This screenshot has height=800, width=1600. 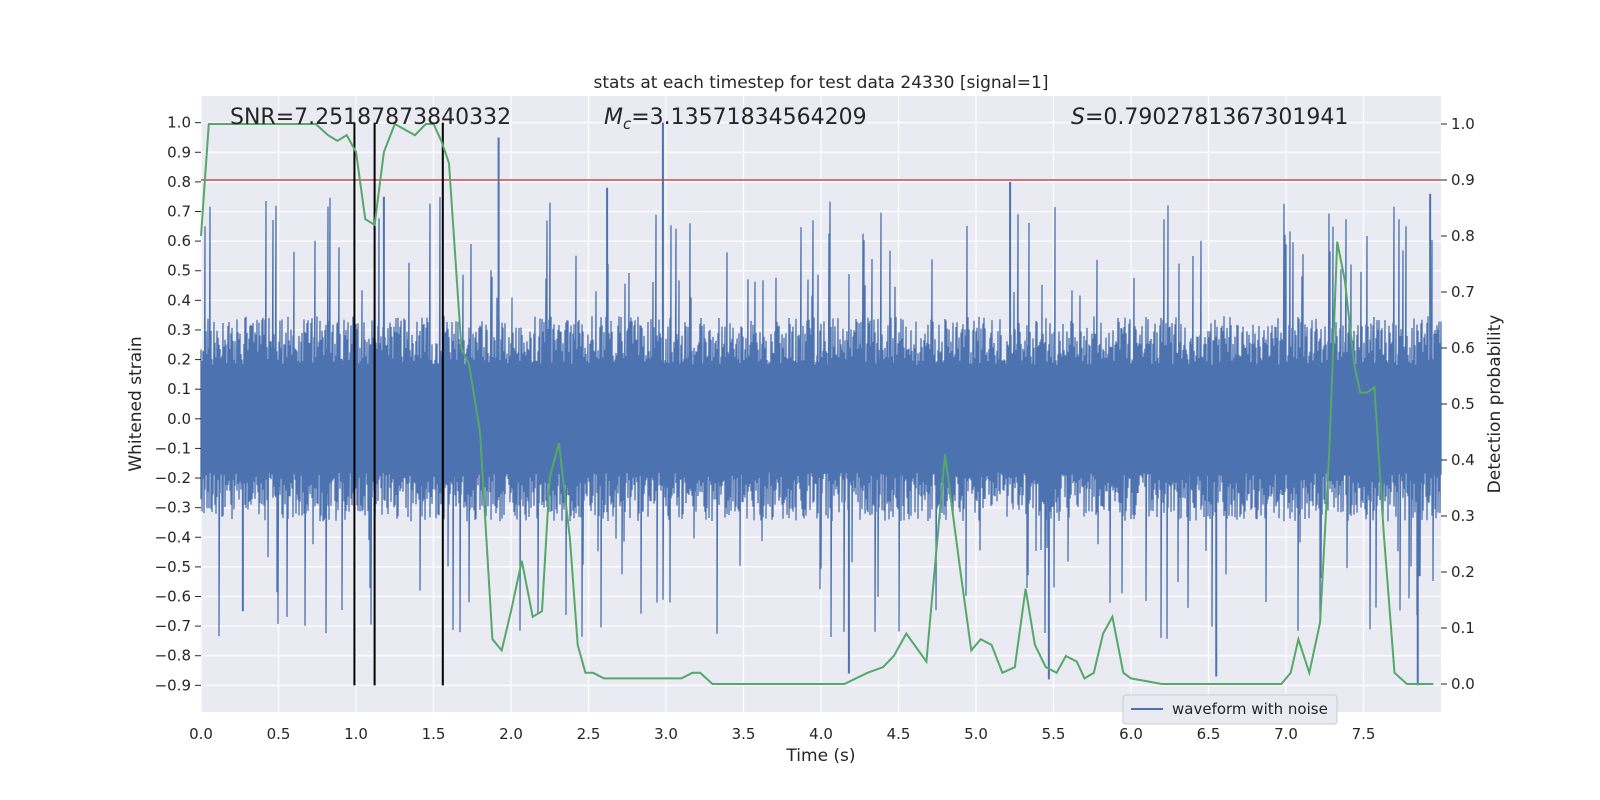 What do you see at coordinates (589, 734) in the screenshot?
I see `x-tick-label: 2.5` at bounding box center [589, 734].